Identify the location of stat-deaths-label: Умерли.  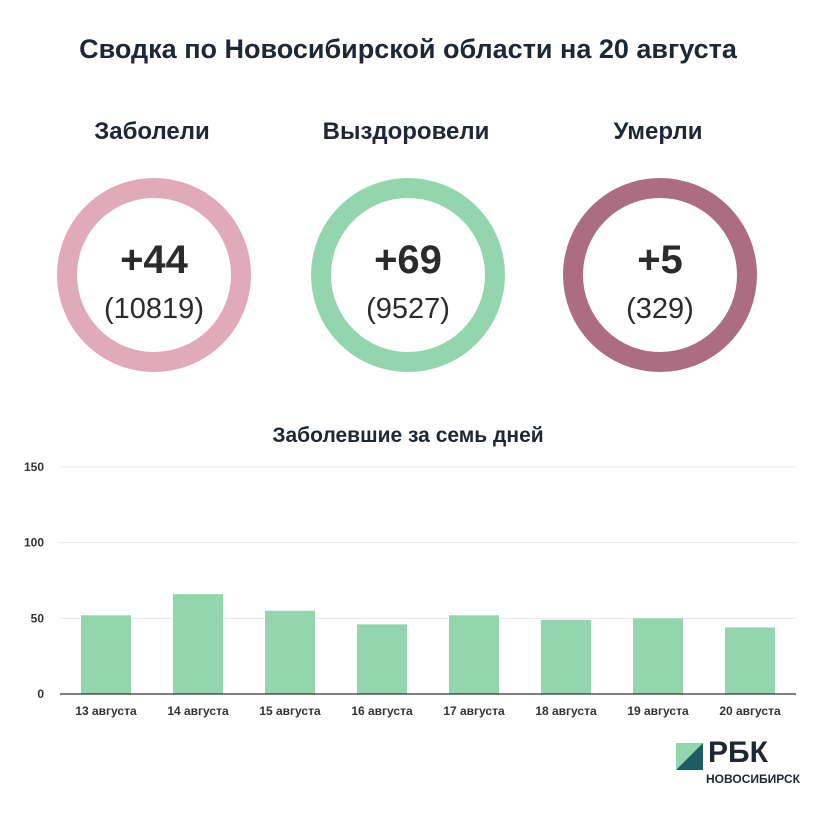
(658, 131).